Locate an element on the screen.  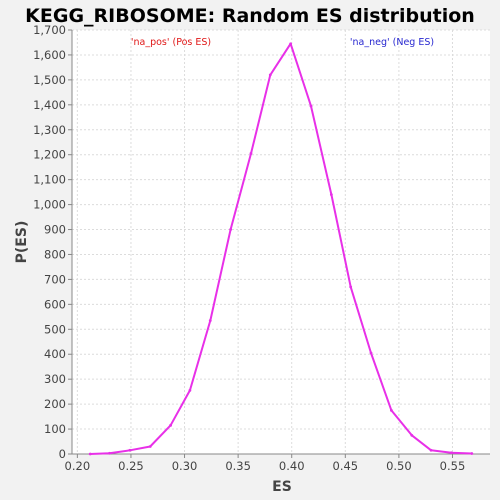
y-tick-label: 1,600 is located at coordinates (49, 55).